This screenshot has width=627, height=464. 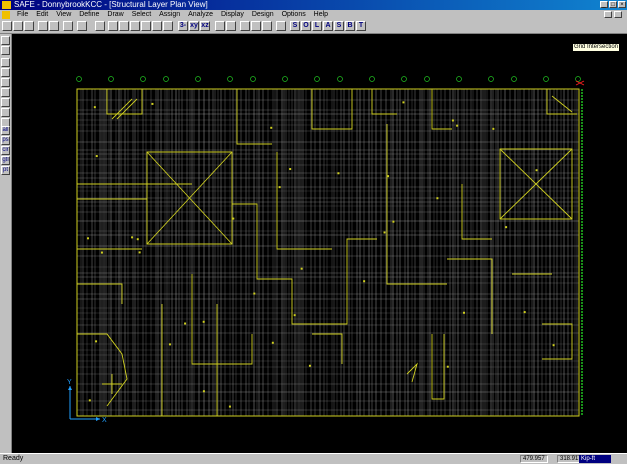 What do you see at coordinates (68, 26) in the screenshot?
I see `refresh-icon` at bounding box center [68, 26].